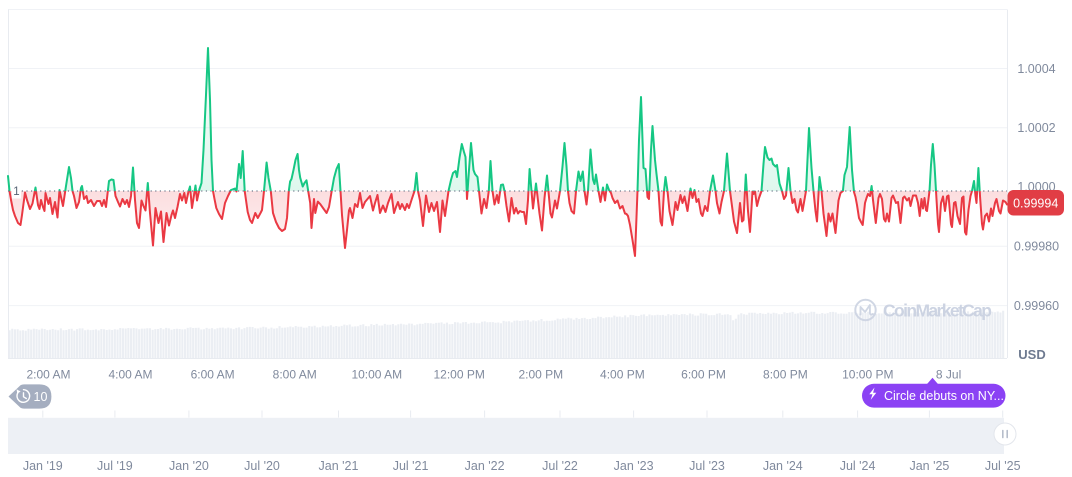  I want to click on svg-text: Jan '19, so click(43, 466).